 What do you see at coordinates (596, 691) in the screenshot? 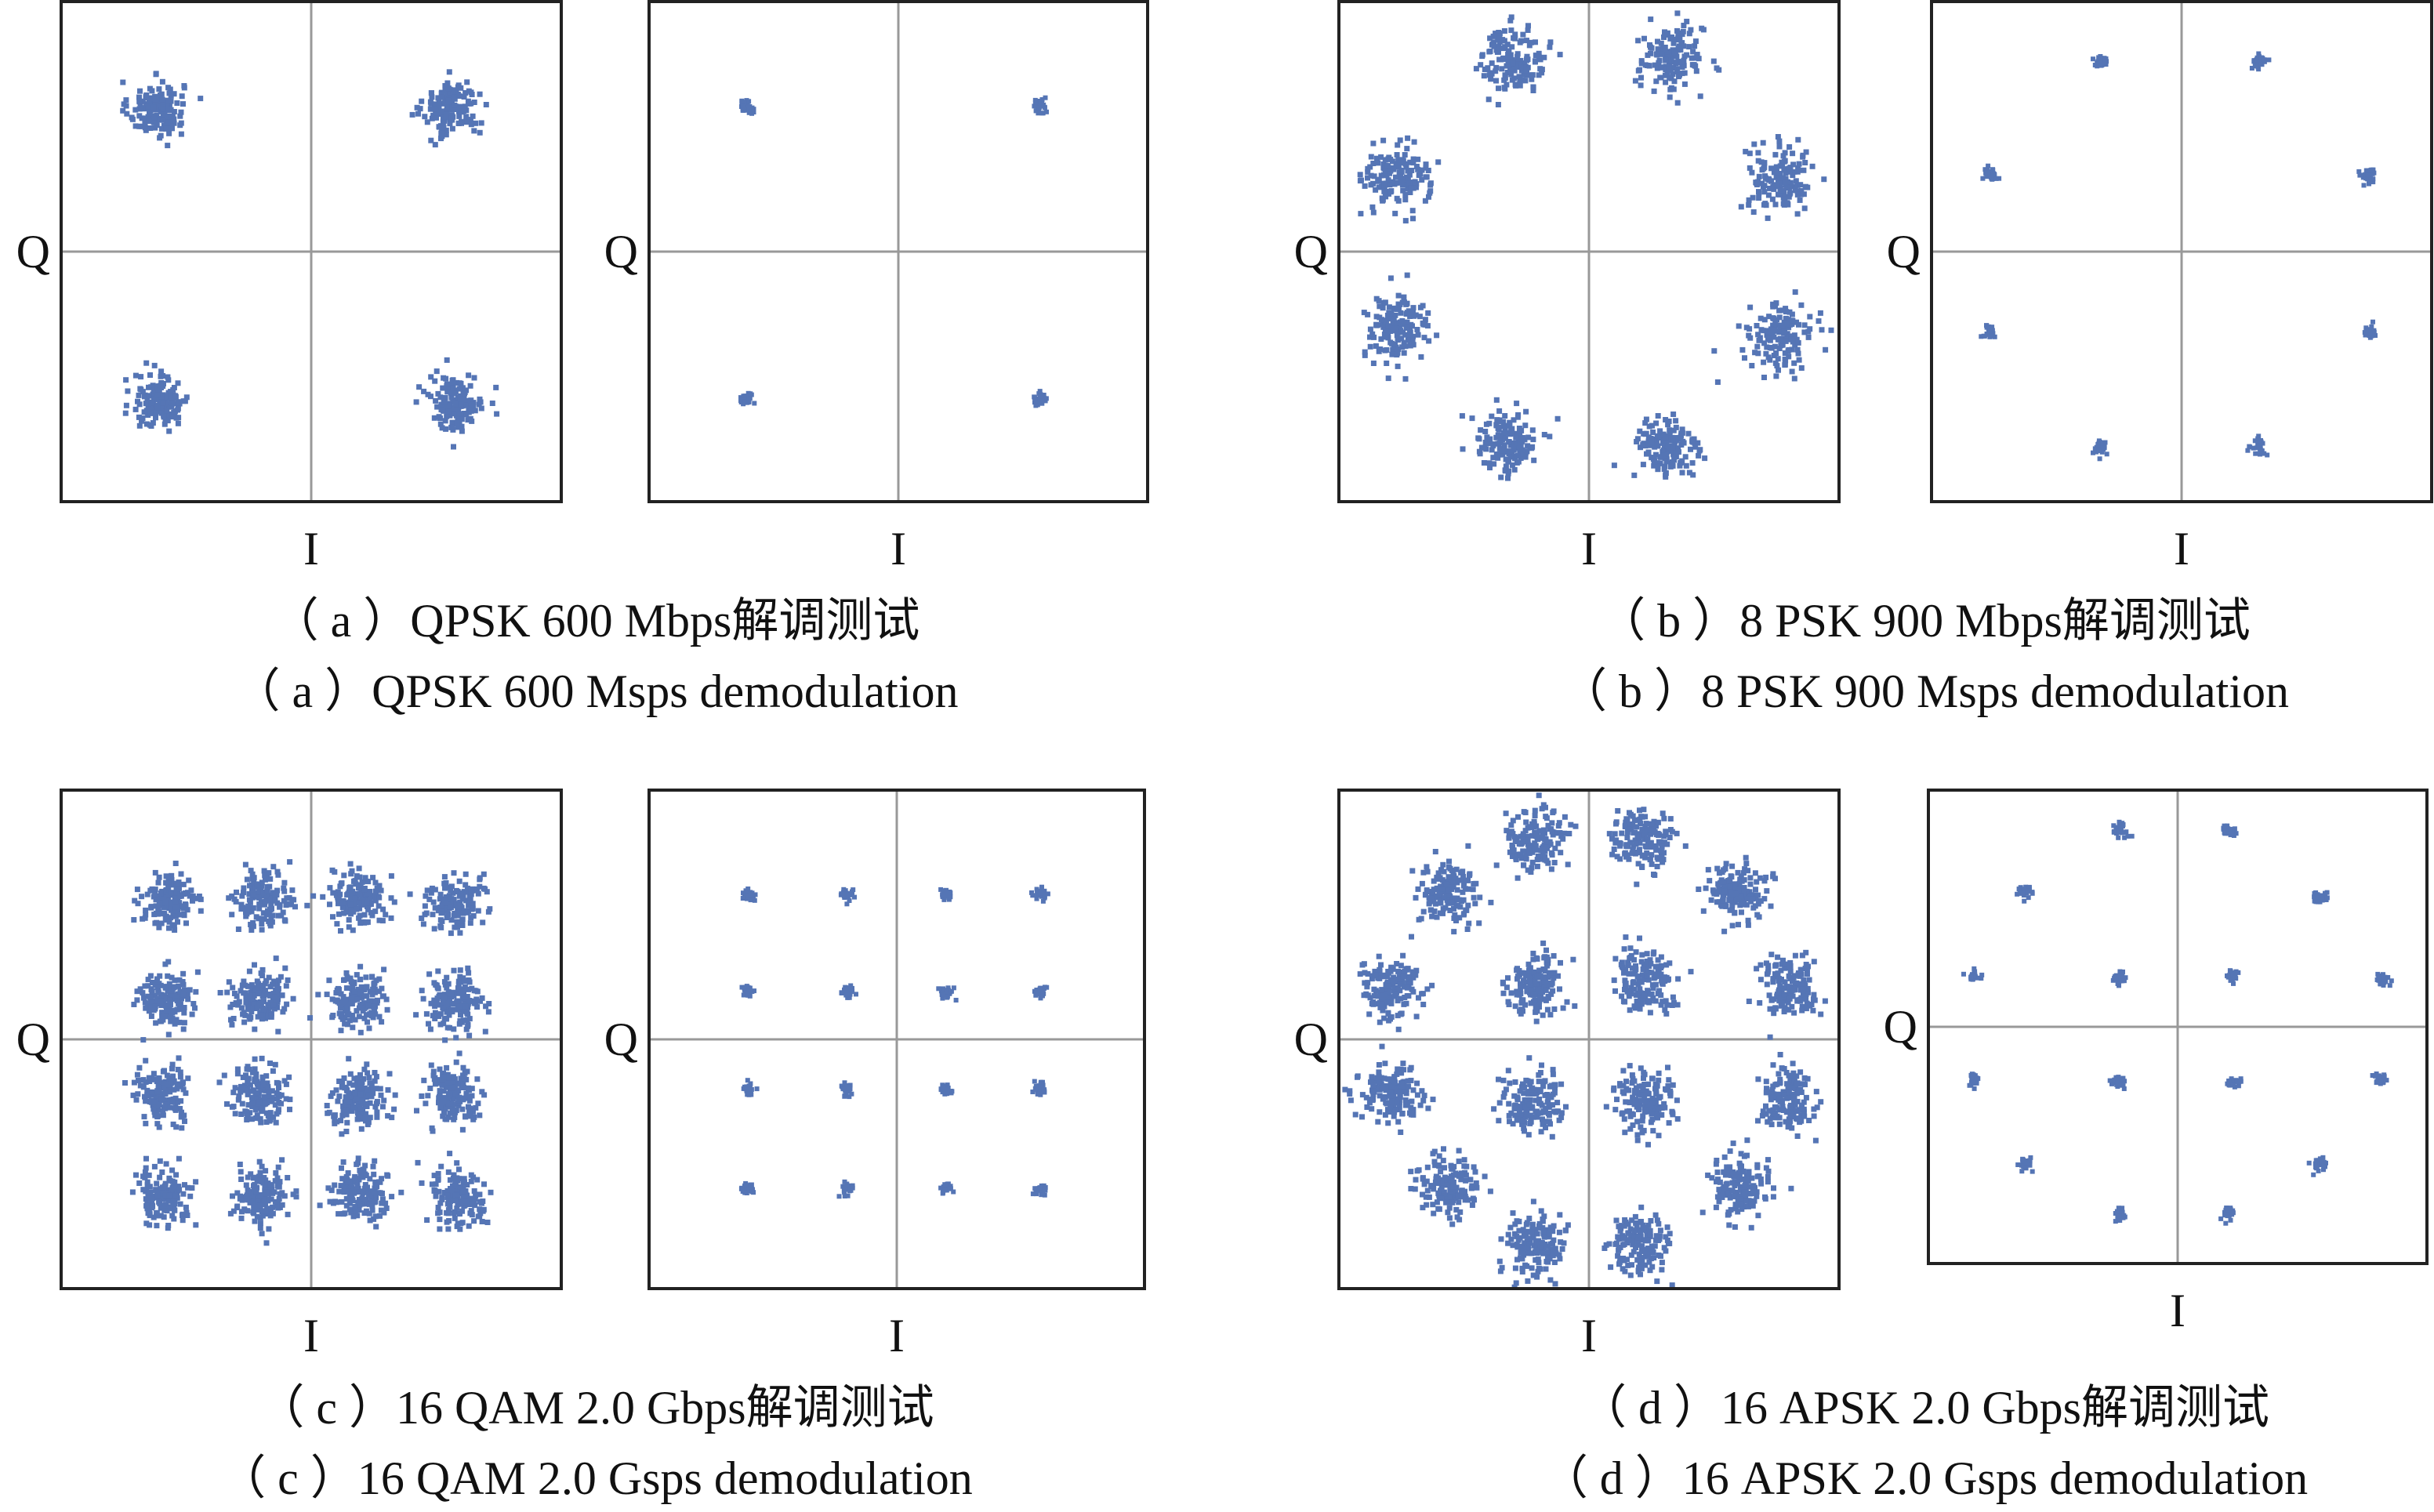
I see `caption-a-en: （ a ）QPSK 600 Msps demodulation` at bounding box center [596, 691].